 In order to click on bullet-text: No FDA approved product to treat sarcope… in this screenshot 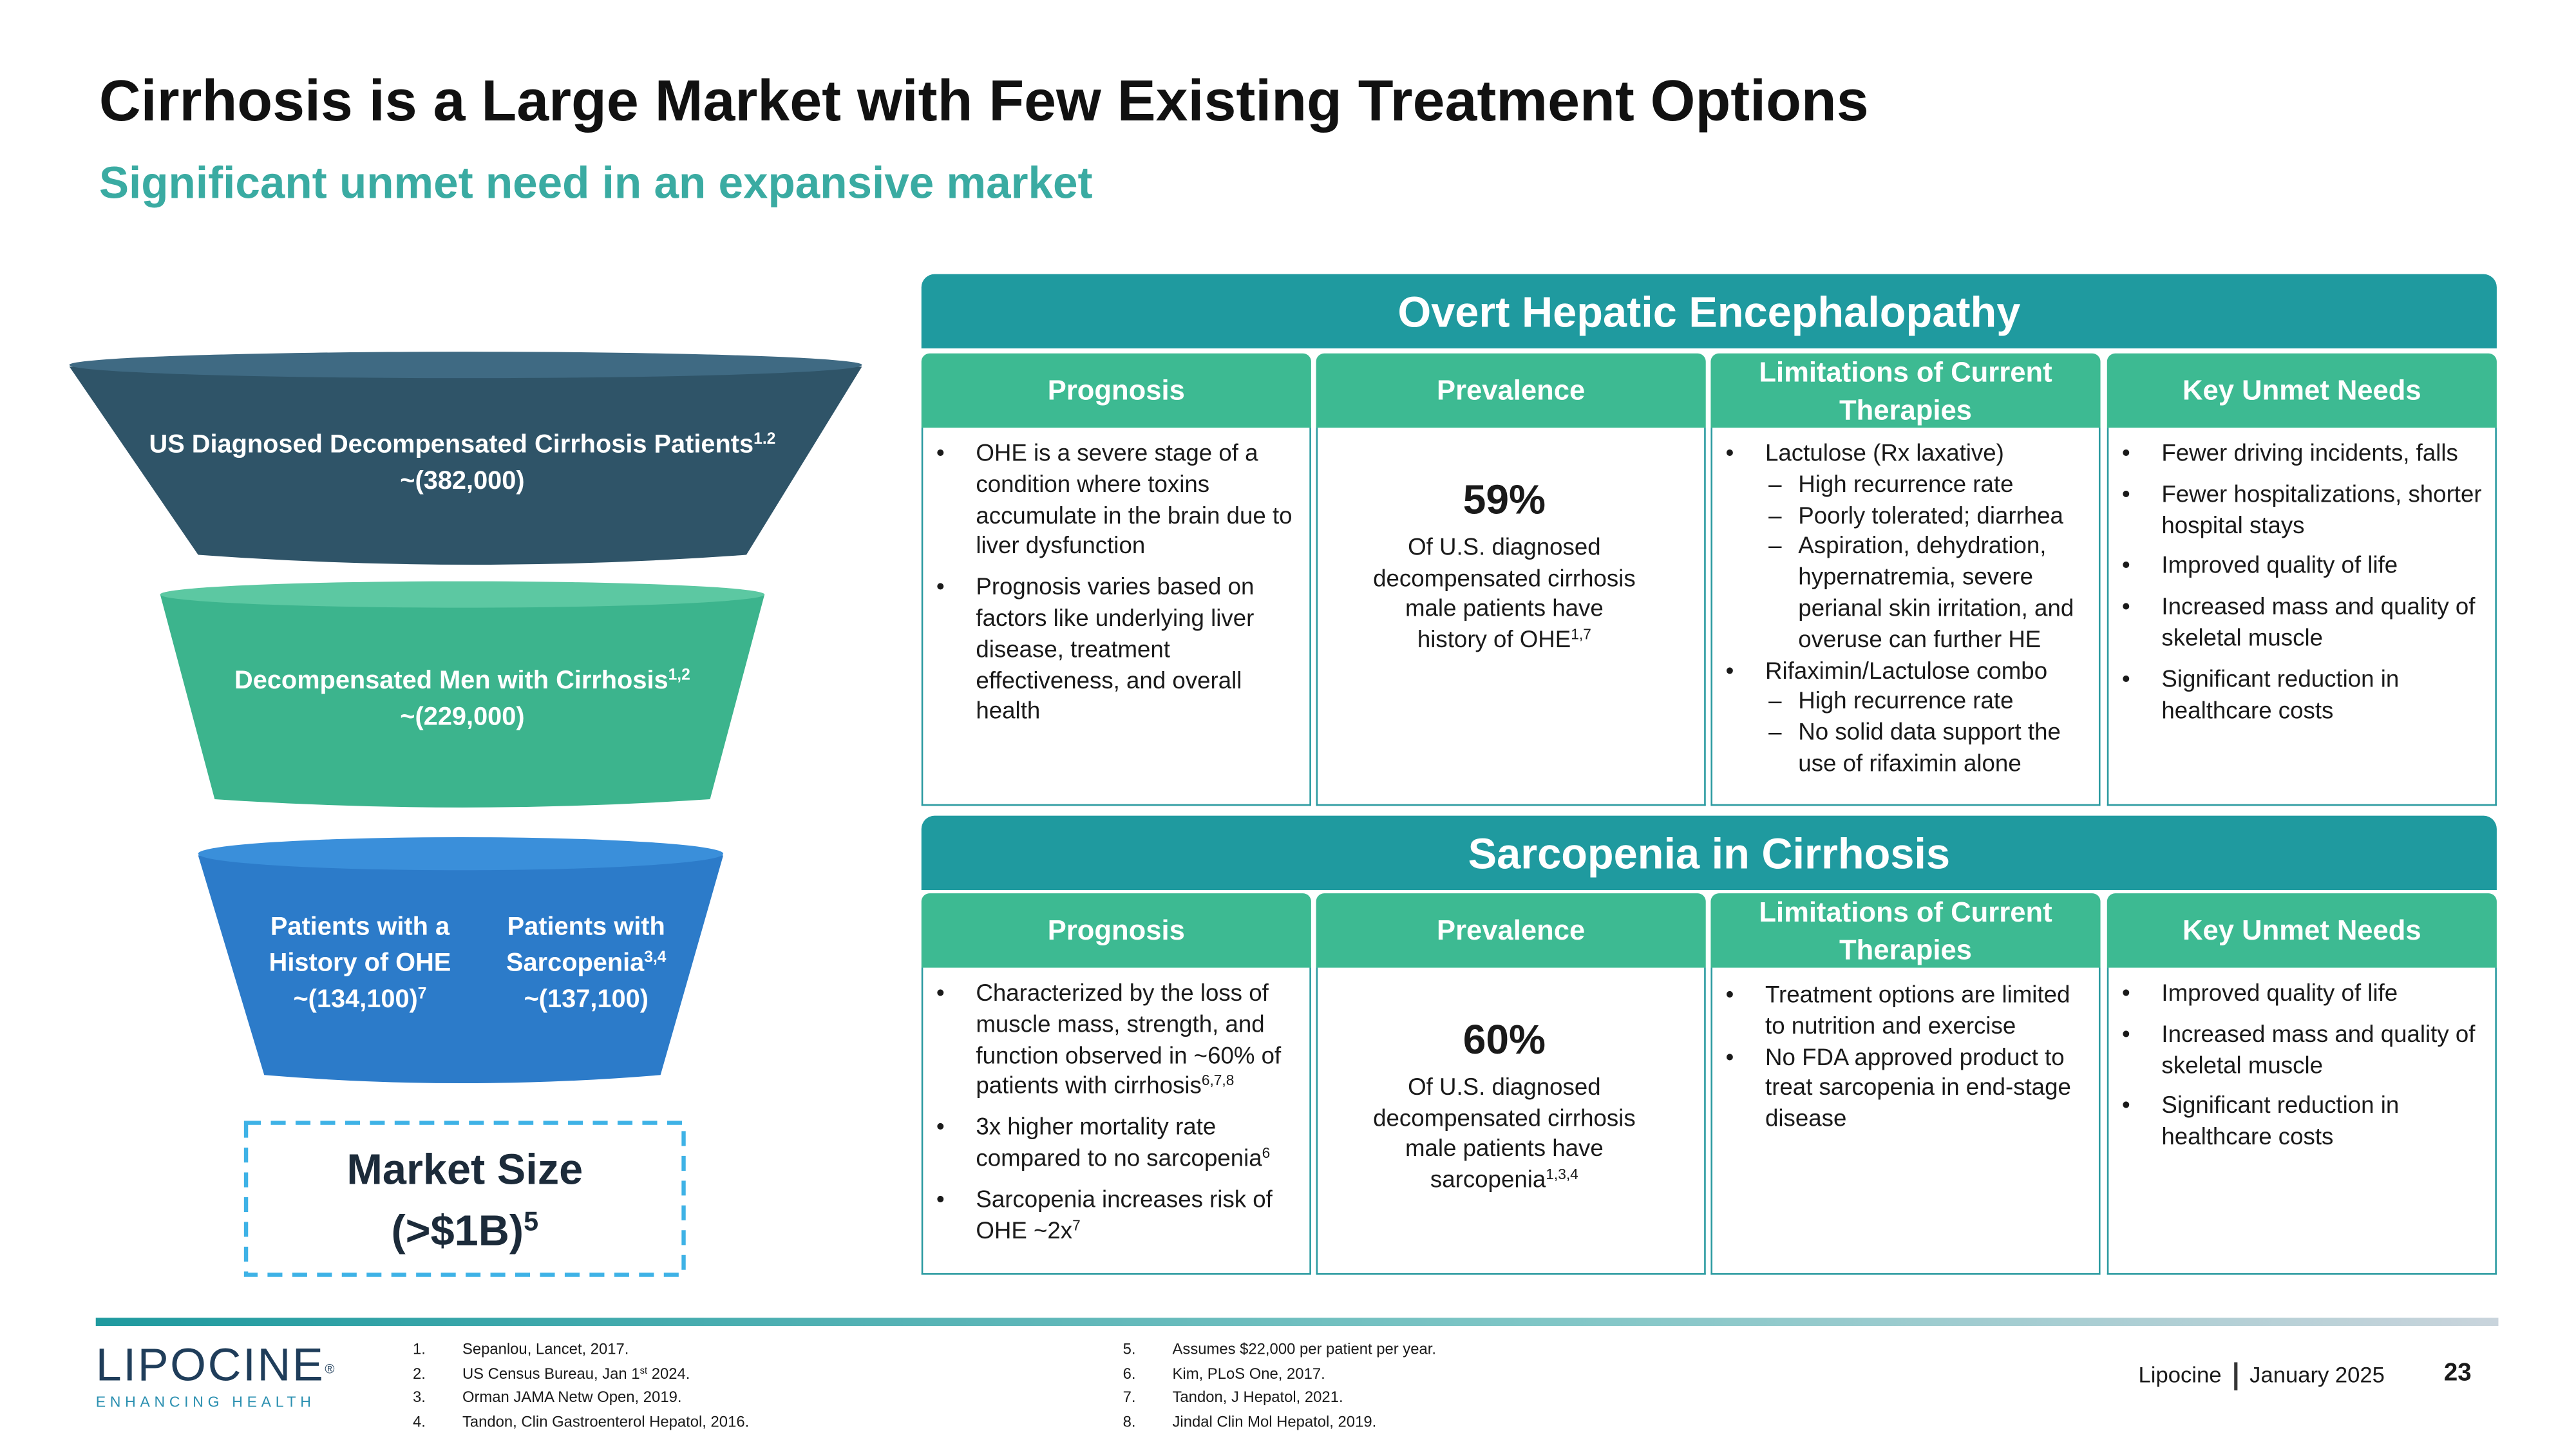, I will do `click(1918, 1089)`.